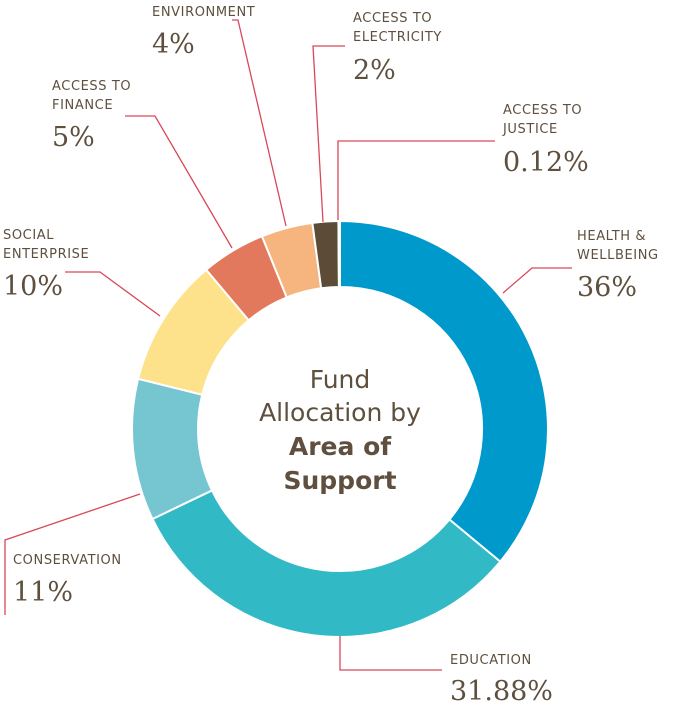 The width and height of the screenshot is (674, 711). I want to click on label-health-wellbeing: HEALTH & WELLBEING 36%, so click(618, 266).